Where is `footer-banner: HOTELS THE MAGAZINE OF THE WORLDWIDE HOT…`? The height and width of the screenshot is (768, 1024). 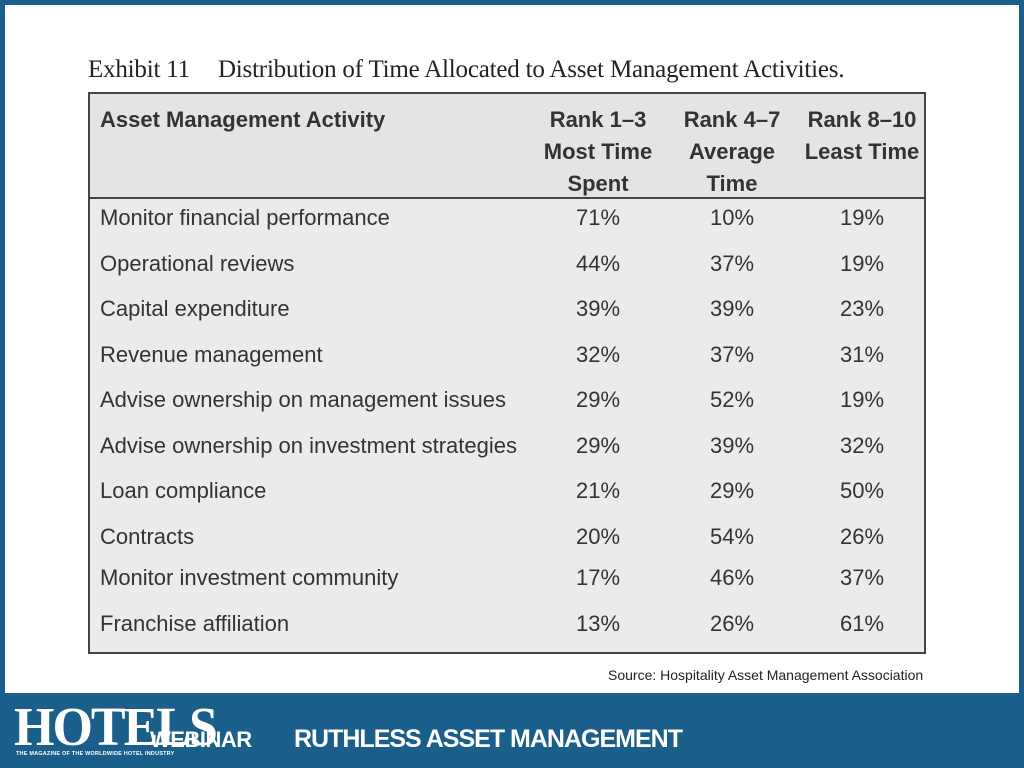 footer-banner: HOTELS THE MAGAZINE OF THE WORLDWIDE HOT… is located at coordinates (512, 730).